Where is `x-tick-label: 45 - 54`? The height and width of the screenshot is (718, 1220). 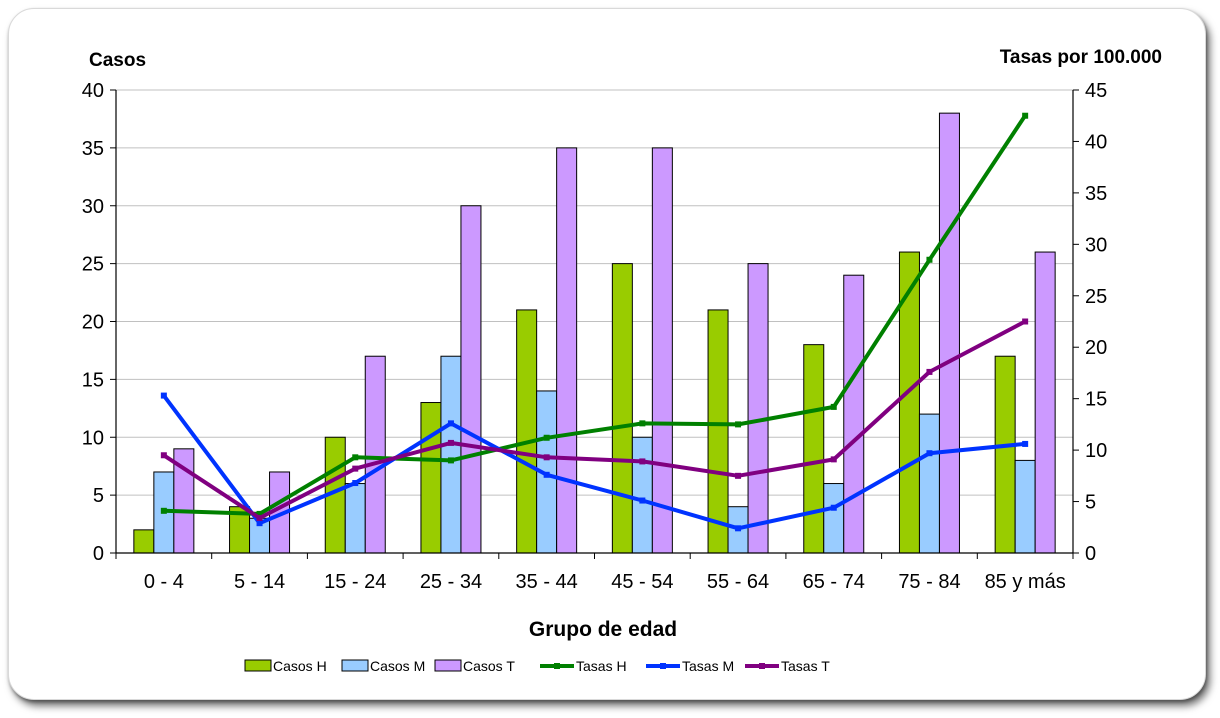 x-tick-label: 45 - 54 is located at coordinates (642, 582).